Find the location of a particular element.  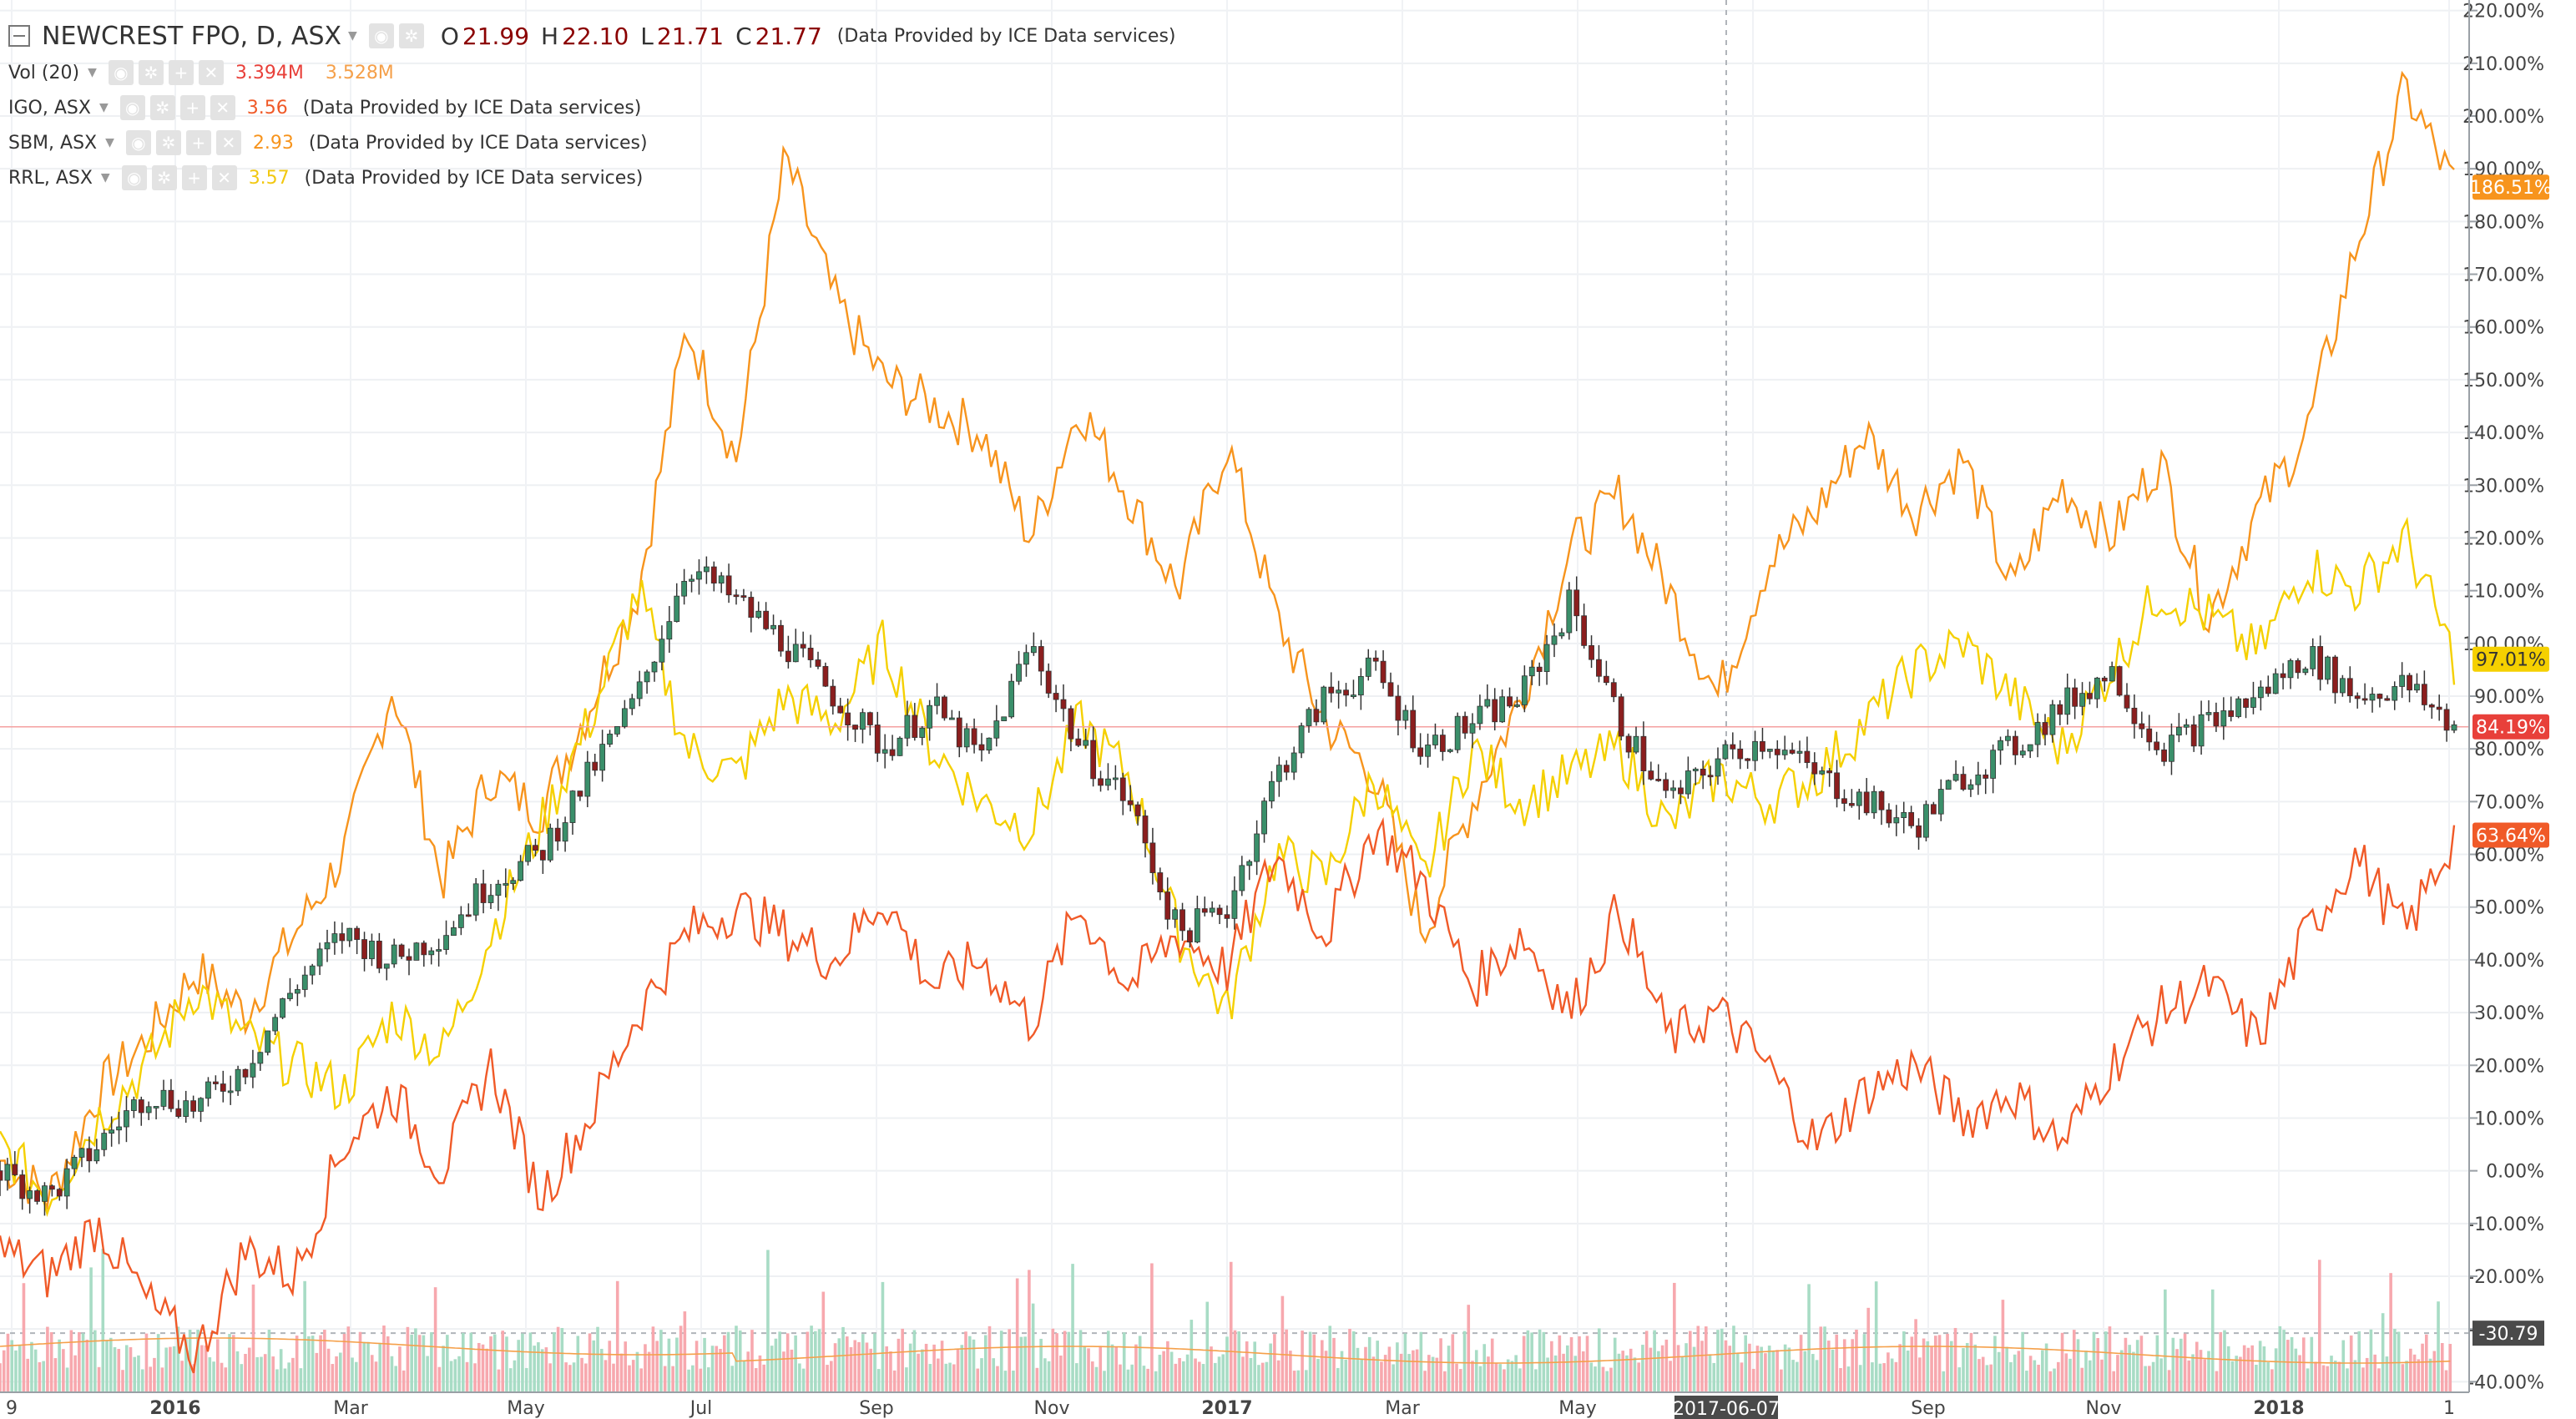

volume-ma-line is located at coordinates (1225, 1350).